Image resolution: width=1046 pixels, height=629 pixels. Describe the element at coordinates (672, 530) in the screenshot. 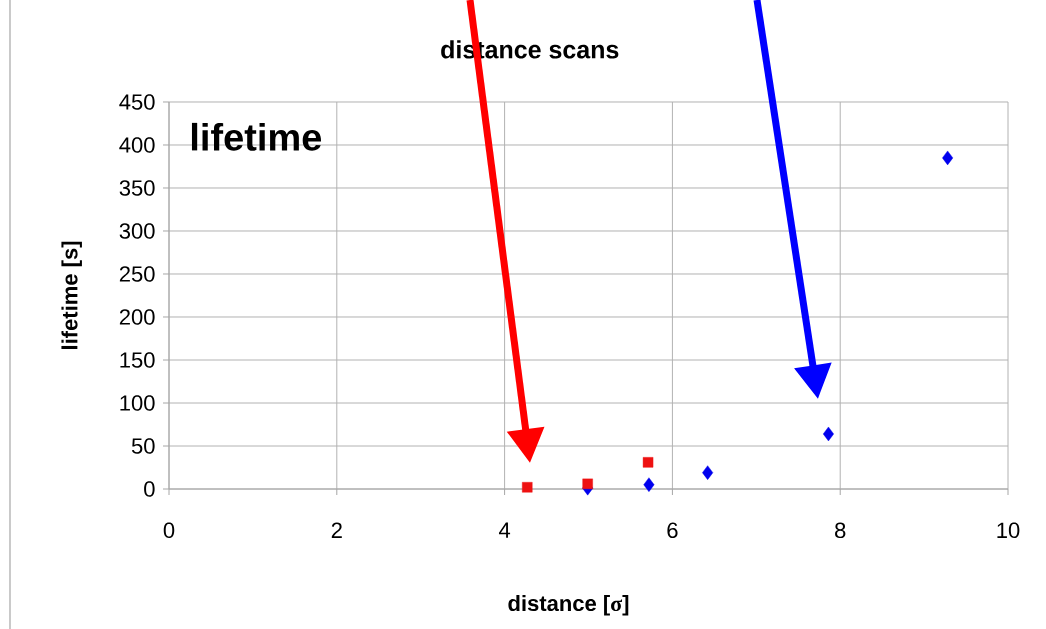

I see `x-tick-label: 6` at that location.